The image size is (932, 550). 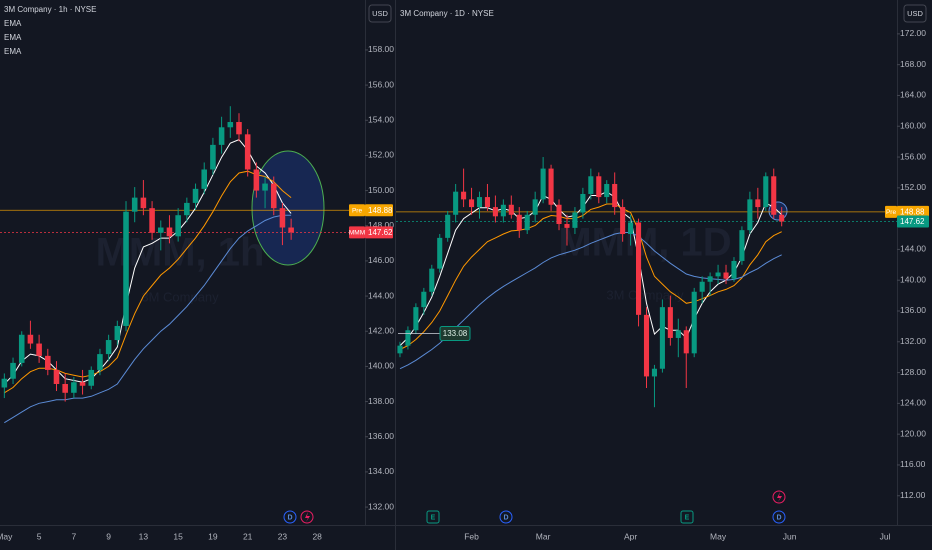 I want to click on y-tick-label: 148.00, so click(x=381, y=225).